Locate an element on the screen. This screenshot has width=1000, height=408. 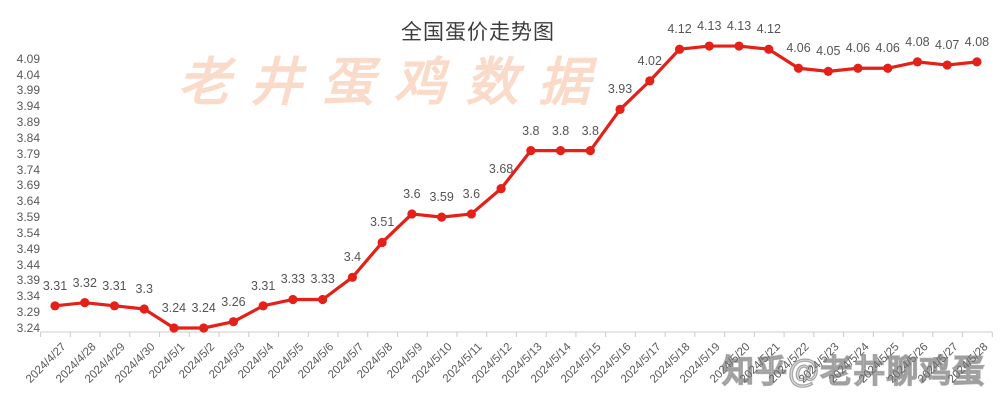
data-point-label: 3.32 is located at coordinates (84, 282).